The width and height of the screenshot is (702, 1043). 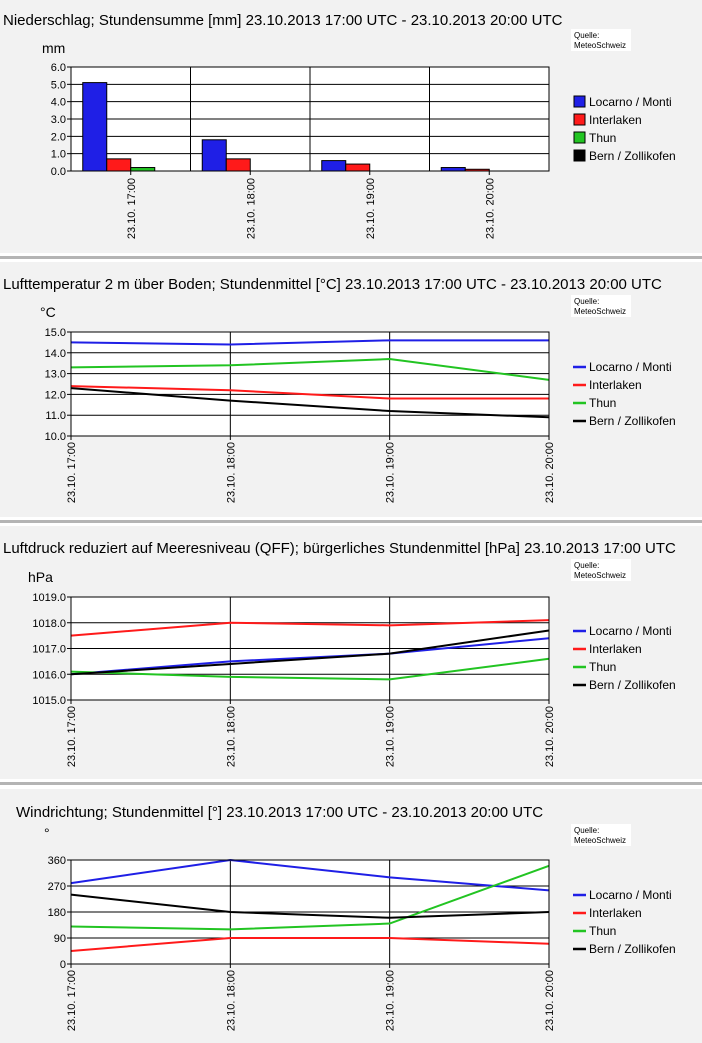 I want to click on y-tick-label: 5.0, so click(x=58, y=85).